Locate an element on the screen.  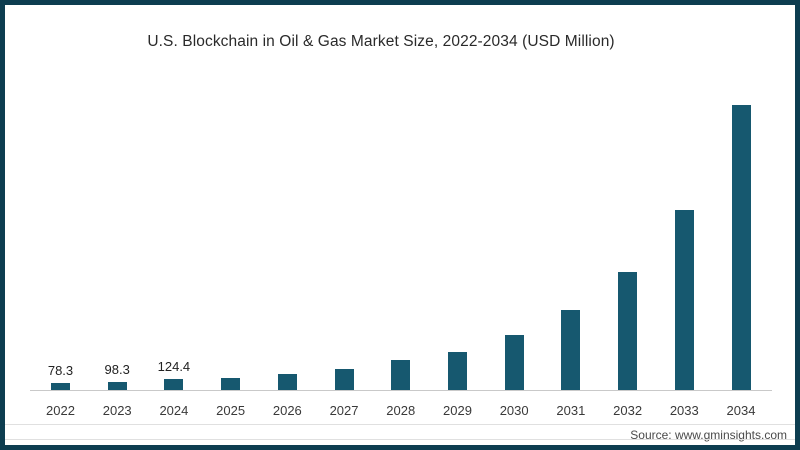
x-tick-2024: 2024 is located at coordinates (174, 410).